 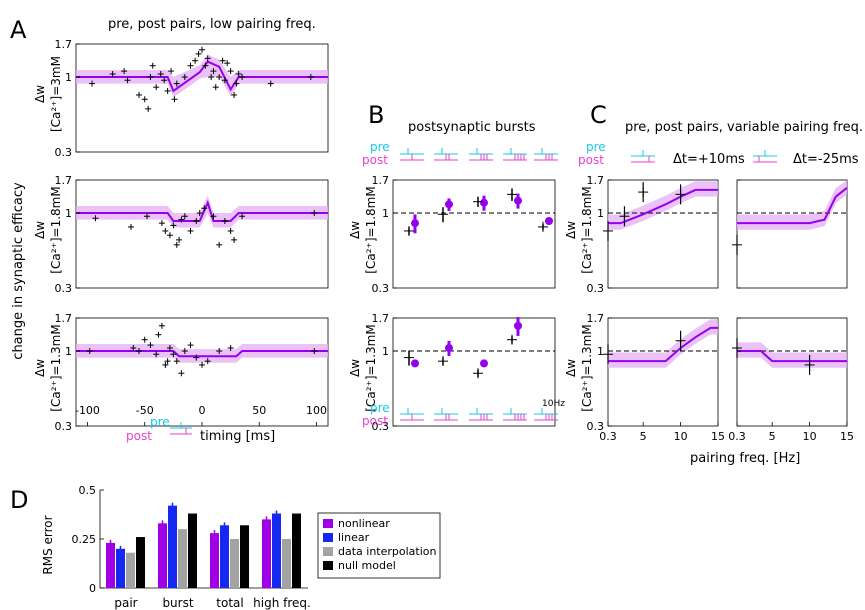 I want to click on b-post-label-bottom: post, so click(x=375, y=421).